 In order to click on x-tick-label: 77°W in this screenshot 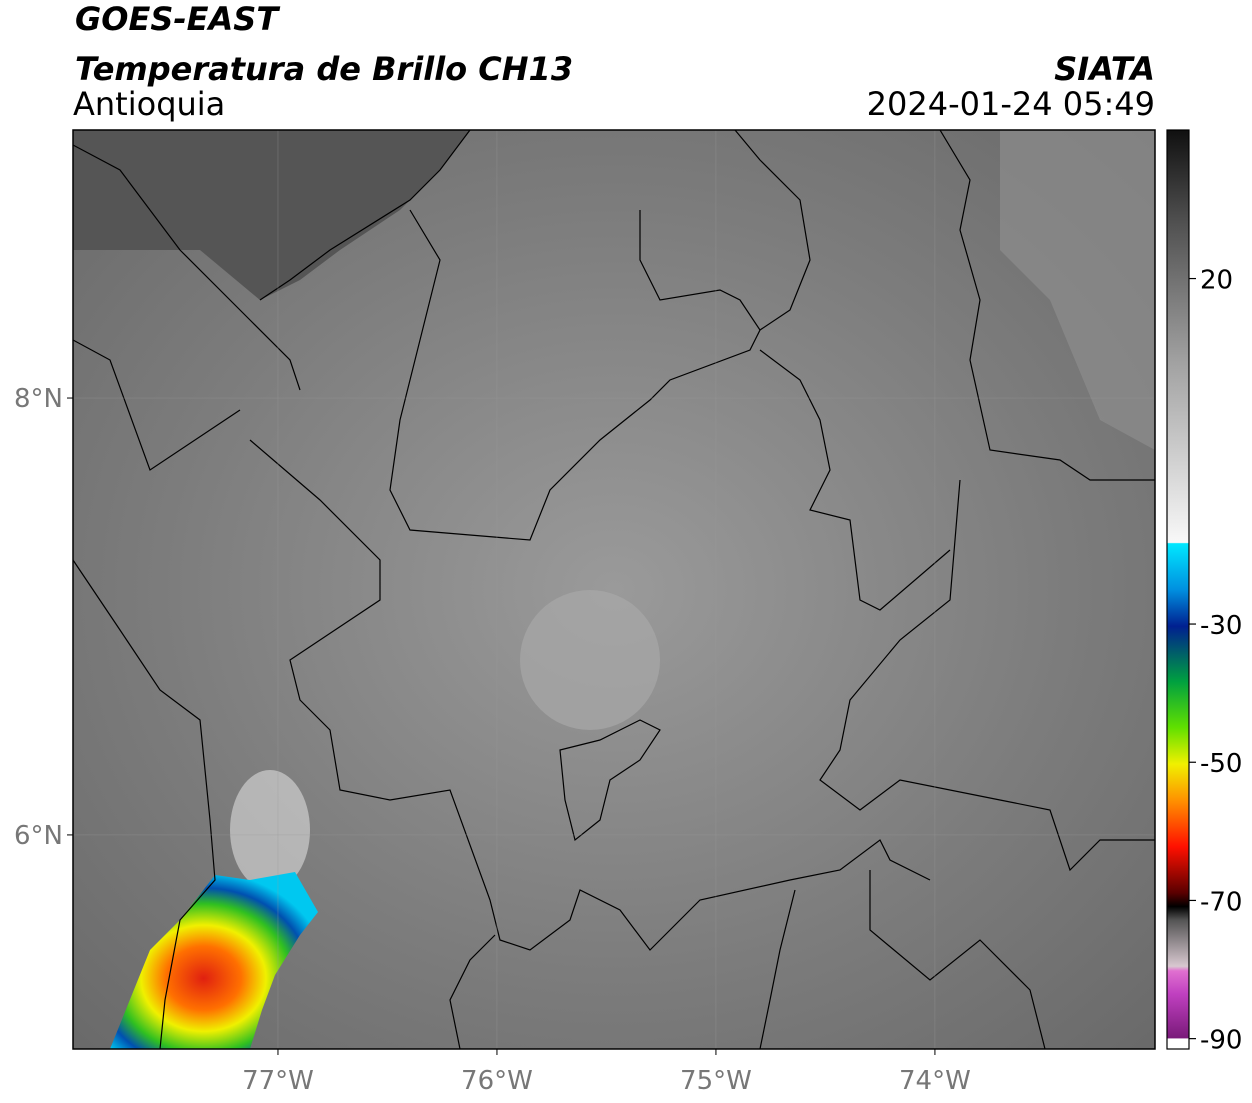, I will do `click(278, 1081)`.